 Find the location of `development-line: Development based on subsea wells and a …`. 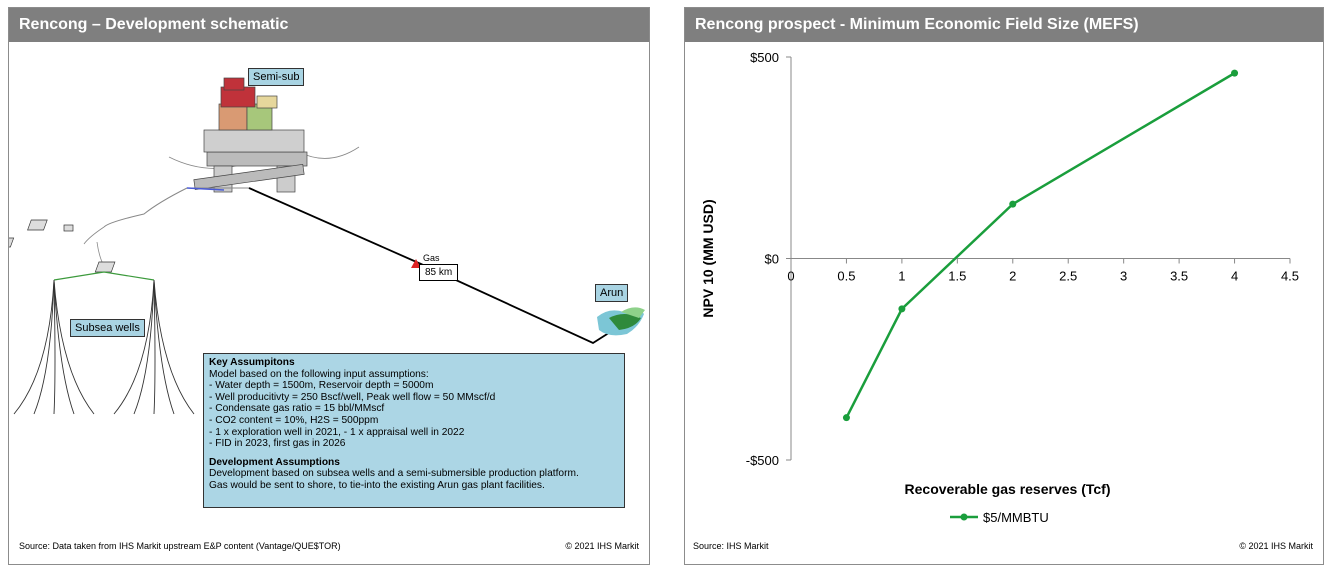

development-line: Development based on subsea wells and a … is located at coordinates (394, 474).